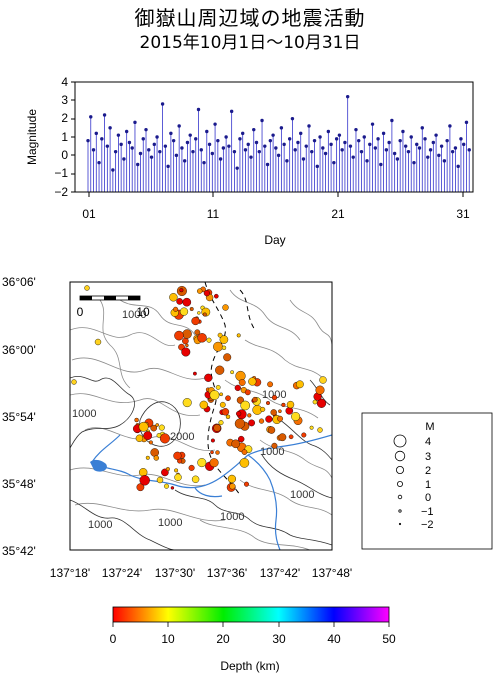 This screenshot has width=500, height=678. What do you see at coordinates (61, 173) in the screenshot?
I see `ts-ytick: −1` at bounding box center [61, 173].